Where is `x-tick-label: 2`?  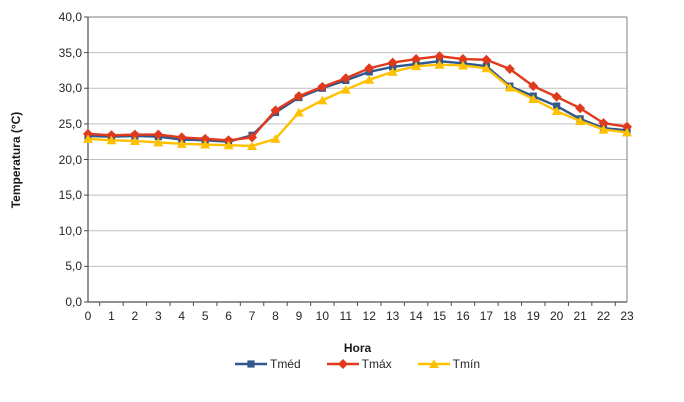
x-tick-label: 2 is located at coordinates (135, 316).